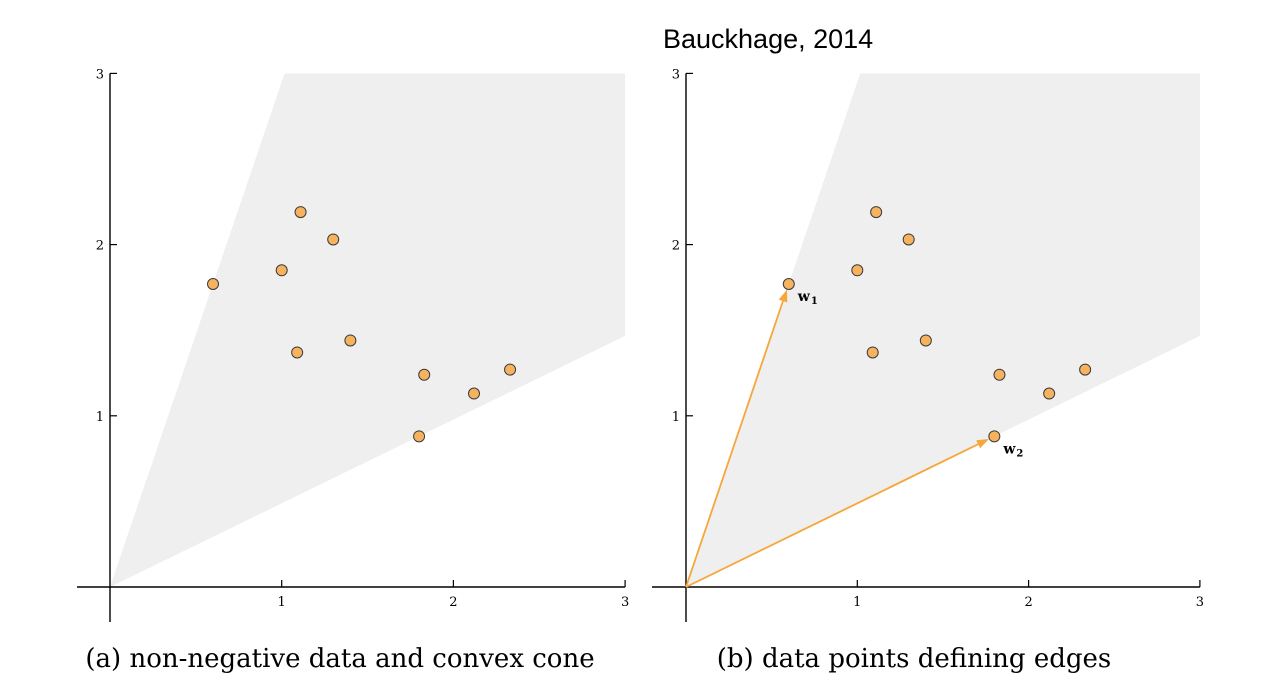 The width and height of the screenshot is (1276, 696). Describe the element at coordinates (734, 444) in the screenshot. I see `vector-w1` at that location.